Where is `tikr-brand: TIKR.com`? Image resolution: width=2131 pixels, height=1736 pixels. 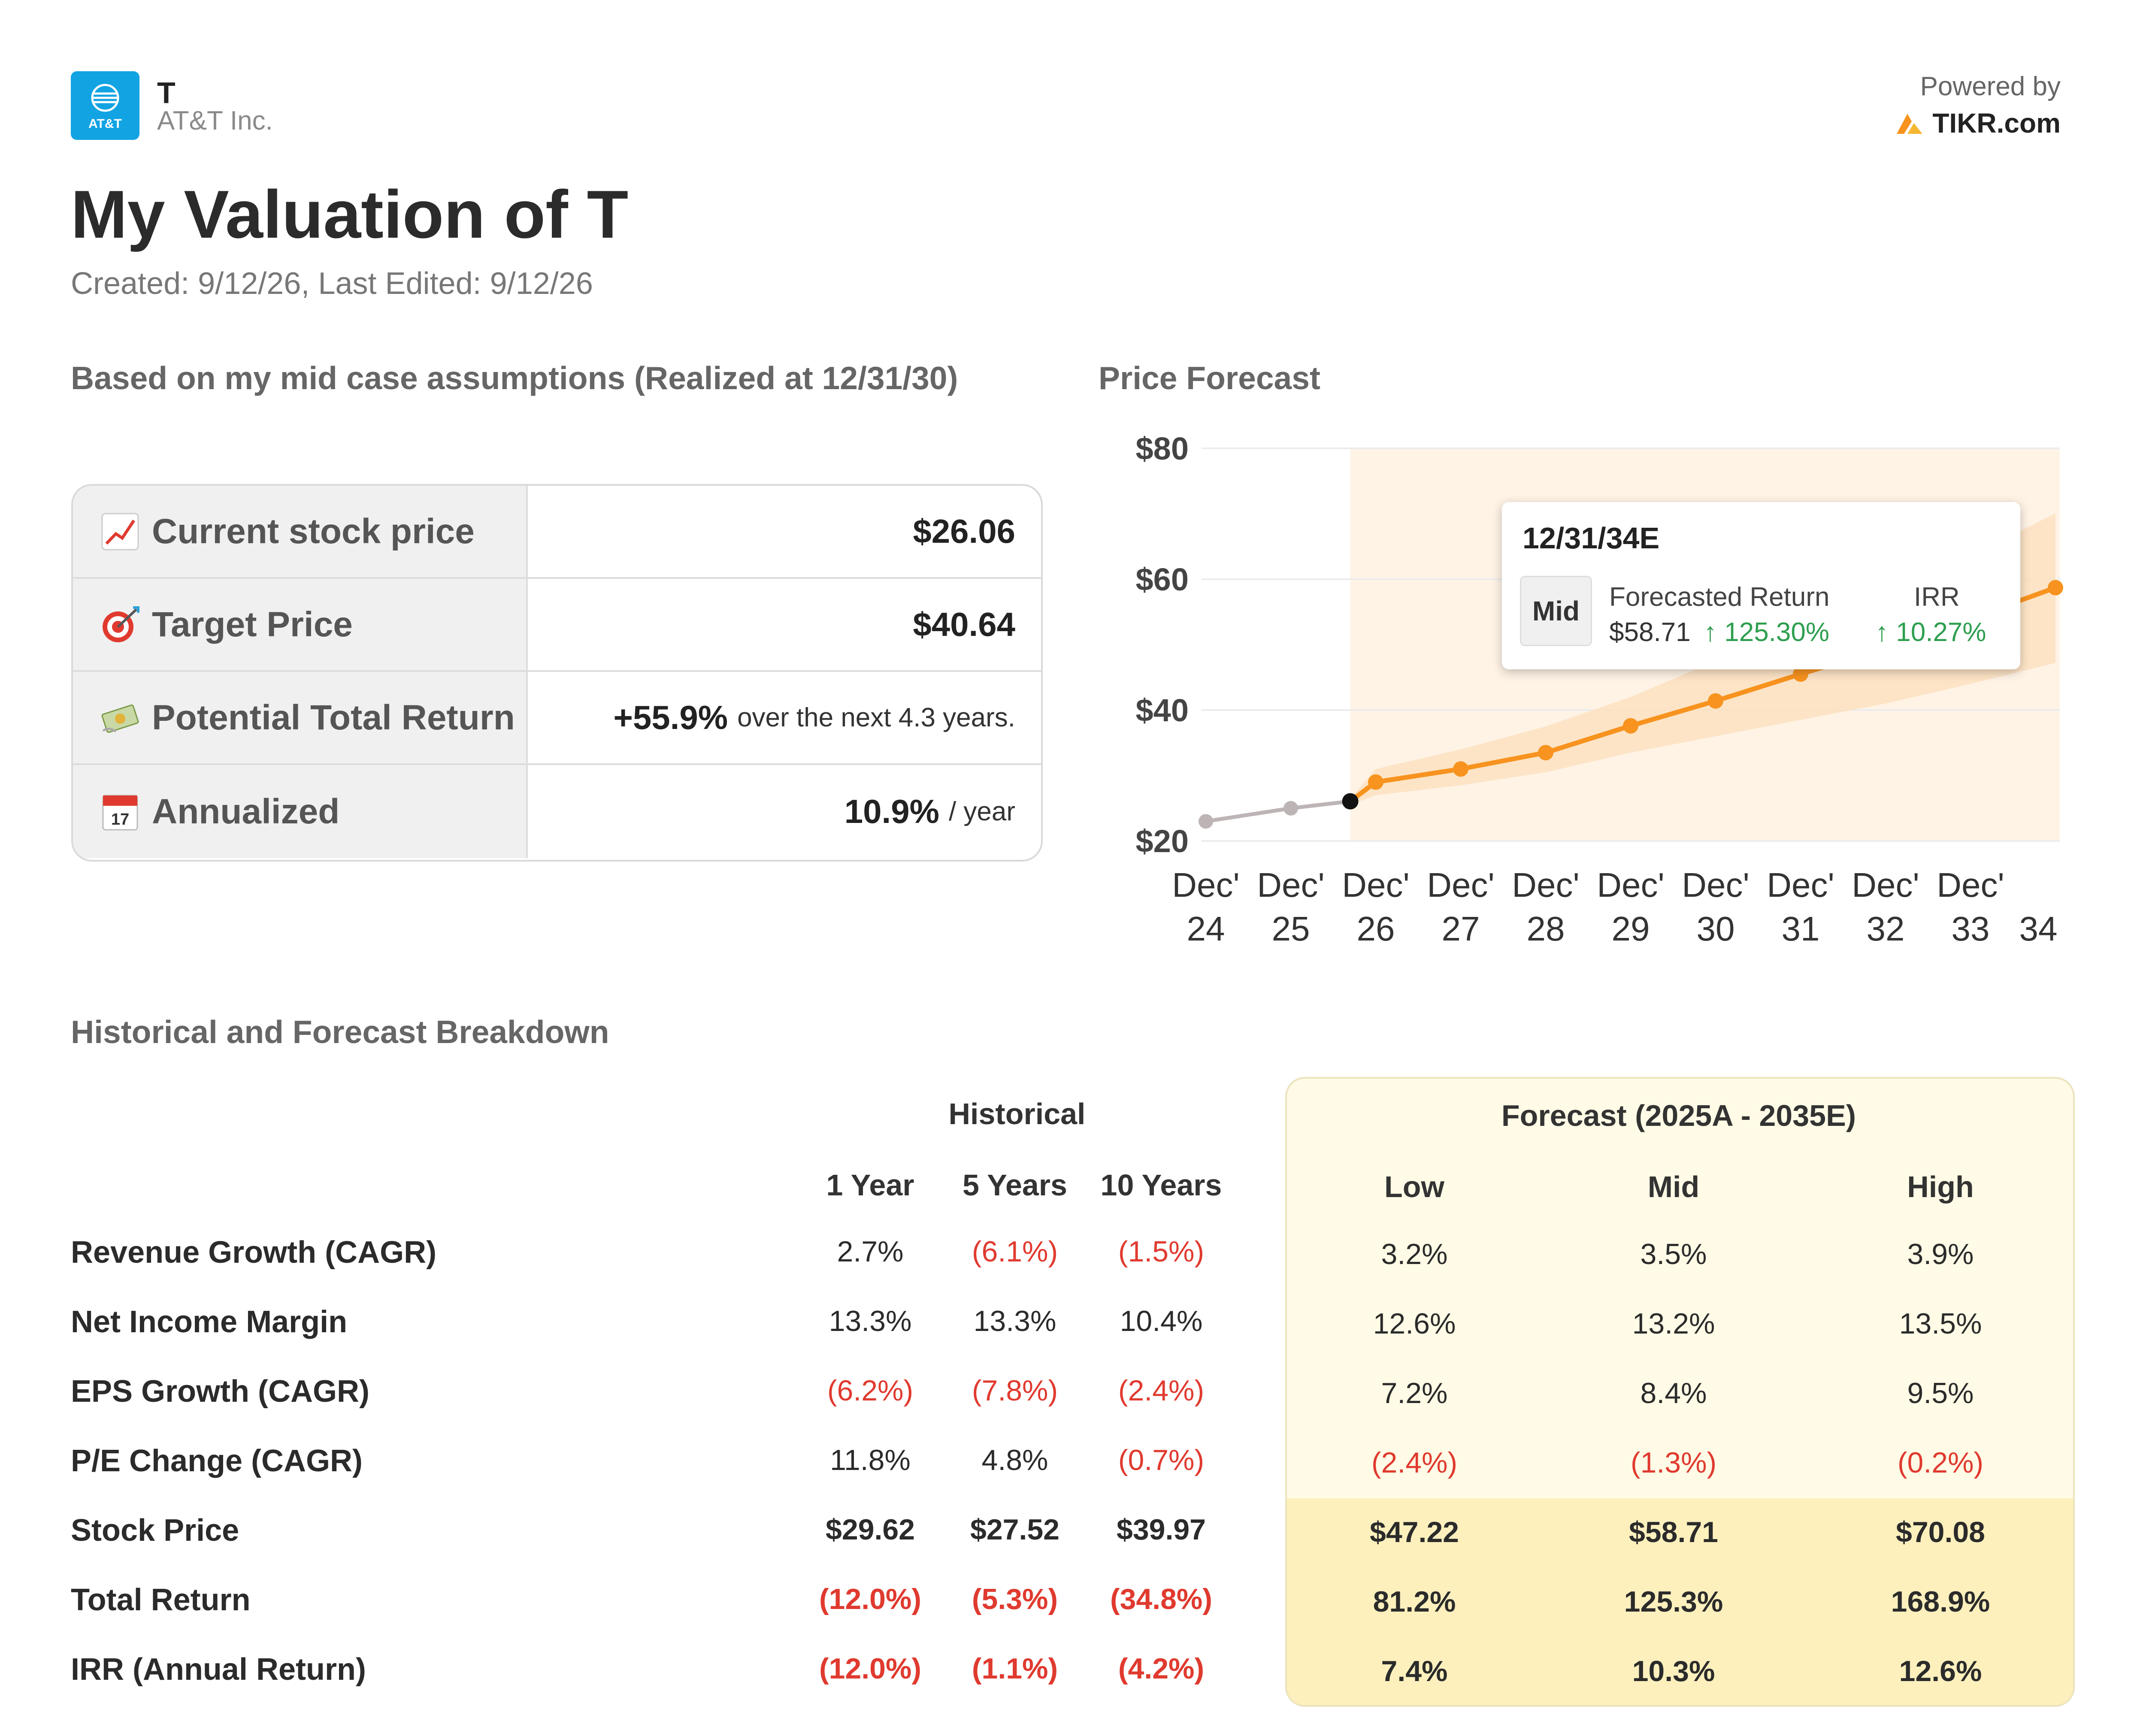
tikr-brand: TIKR.com is located at coordinates (1978, 123).